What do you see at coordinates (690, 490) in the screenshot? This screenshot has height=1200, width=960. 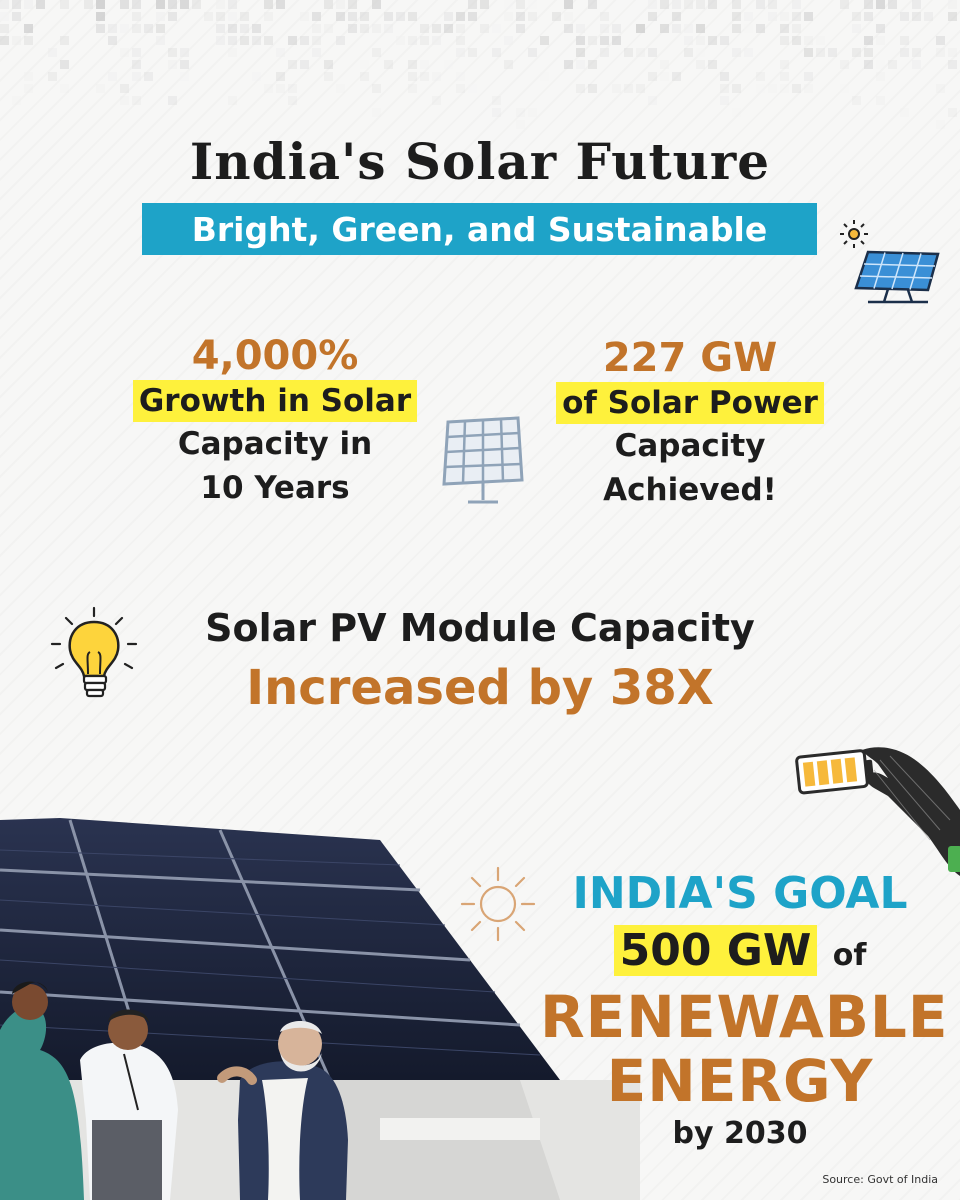 I see `stat-capacity-line2: Achieved!` at bounding box center [690, 490].